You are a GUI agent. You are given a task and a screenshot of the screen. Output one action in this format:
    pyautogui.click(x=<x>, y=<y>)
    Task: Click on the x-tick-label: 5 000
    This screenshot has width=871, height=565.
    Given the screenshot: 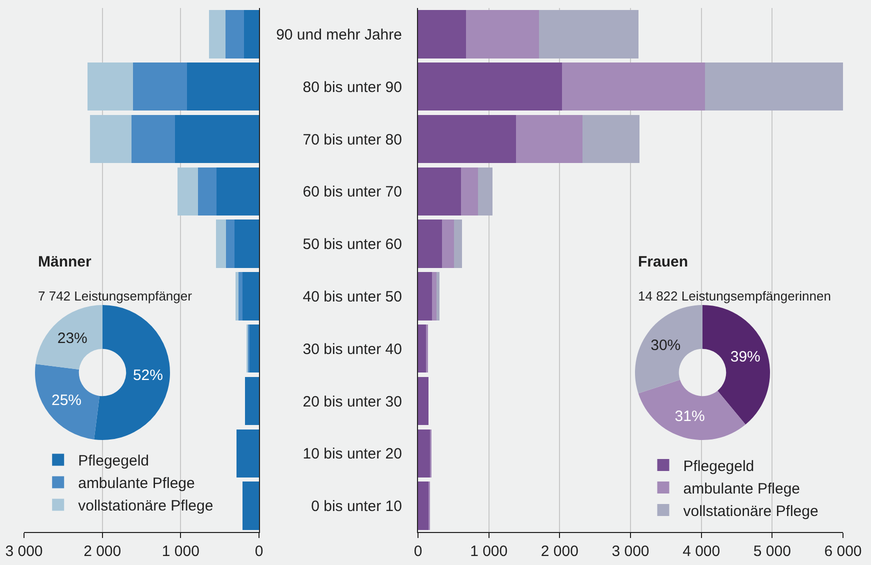 What is the action you would take?
    pyautogui.click(x=772, y=551)
    